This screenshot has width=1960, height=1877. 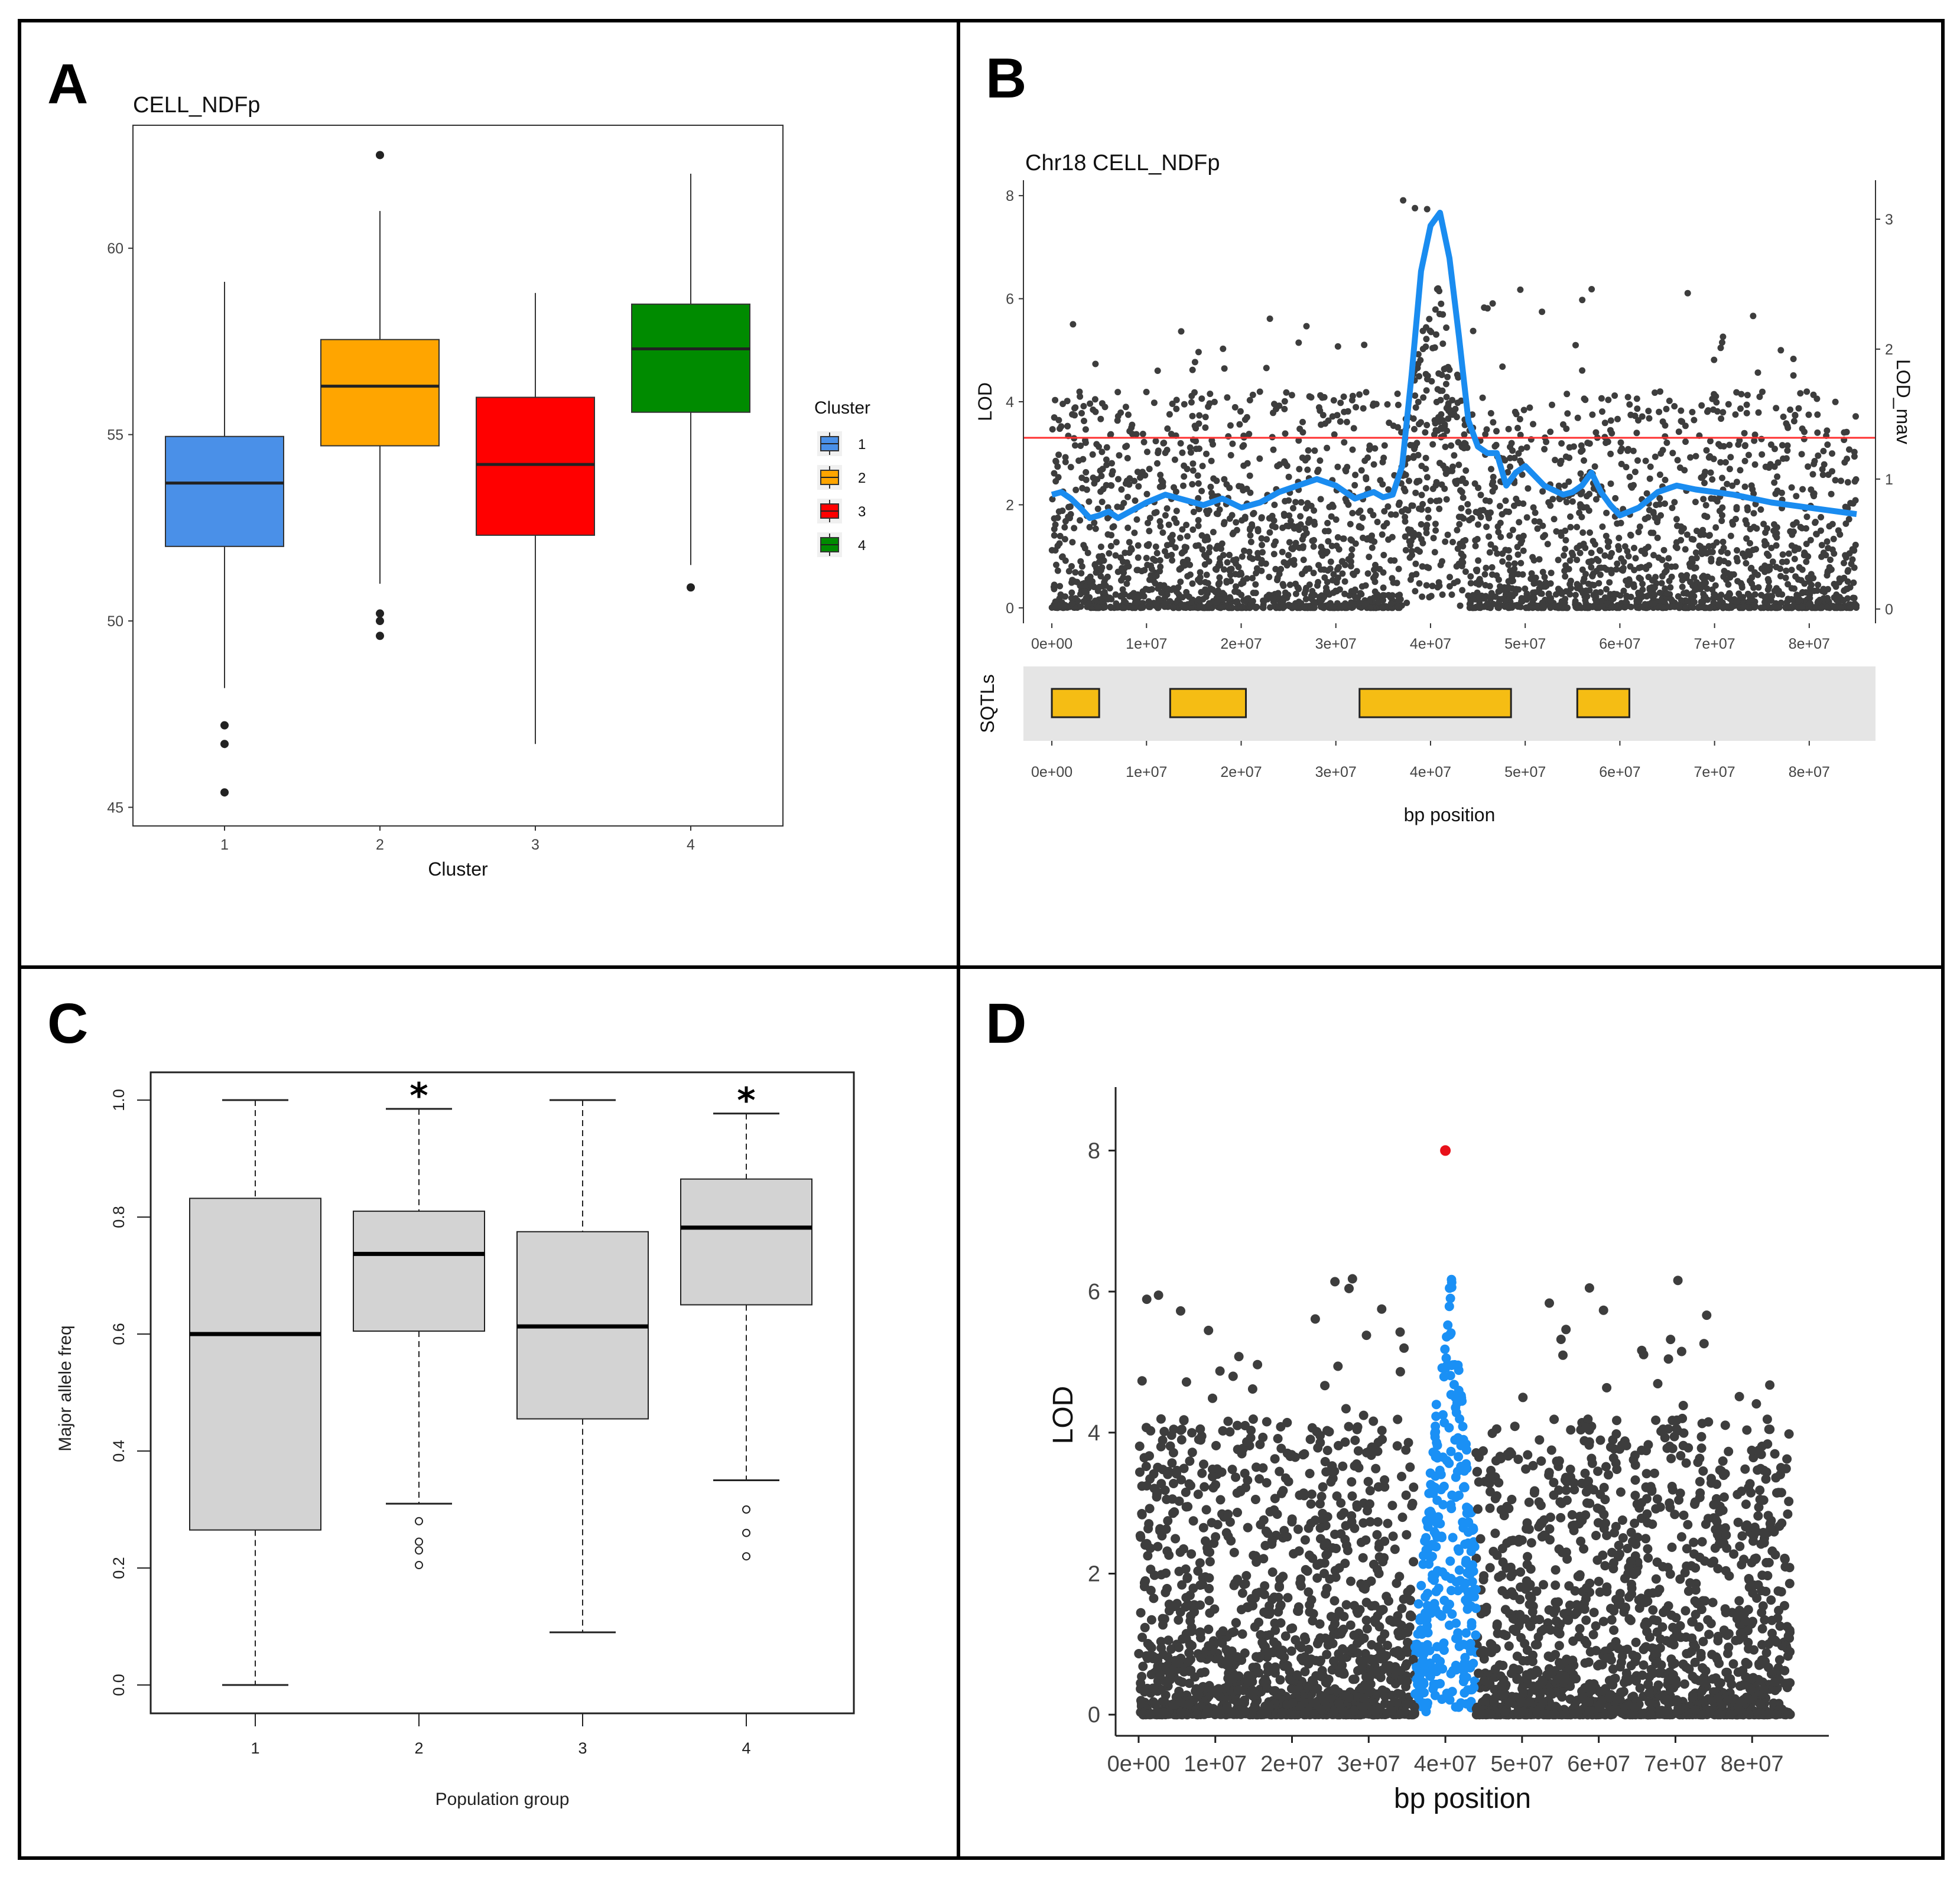 What do you see at coordinates (1714, 644) in the screenshot?
I see `x-tick-label: 7e+07` at bounding box center [1714, 644].